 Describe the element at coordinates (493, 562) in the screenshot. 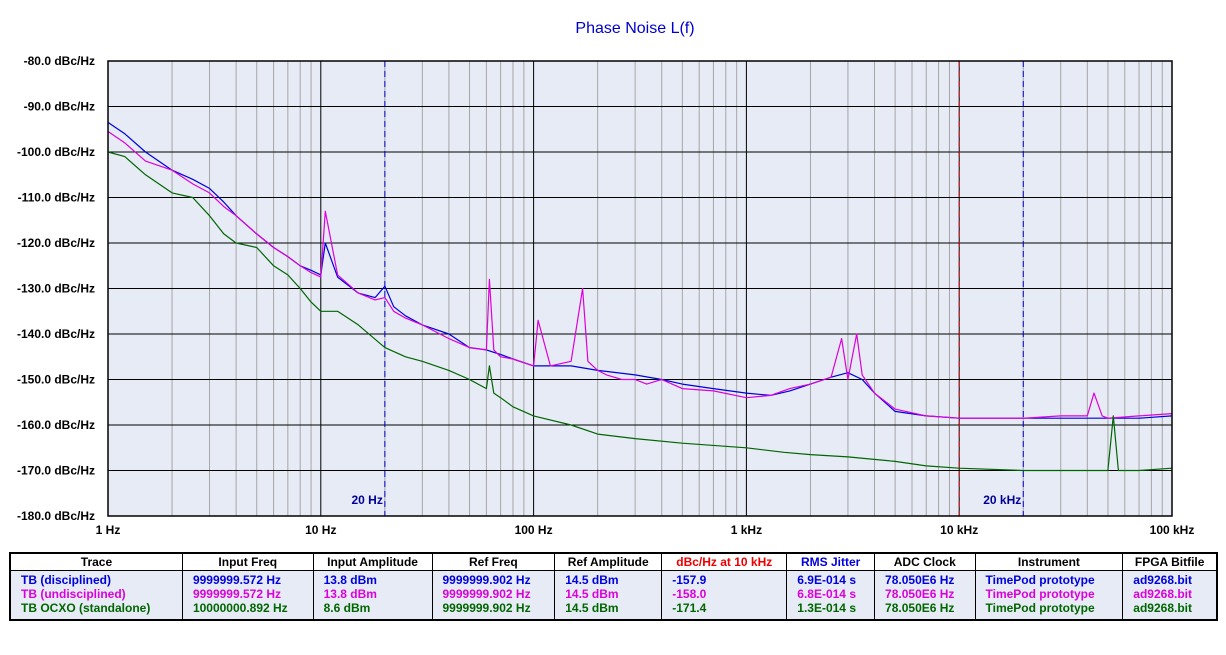

I see `table-header-cell: Ref Freq` at that location.